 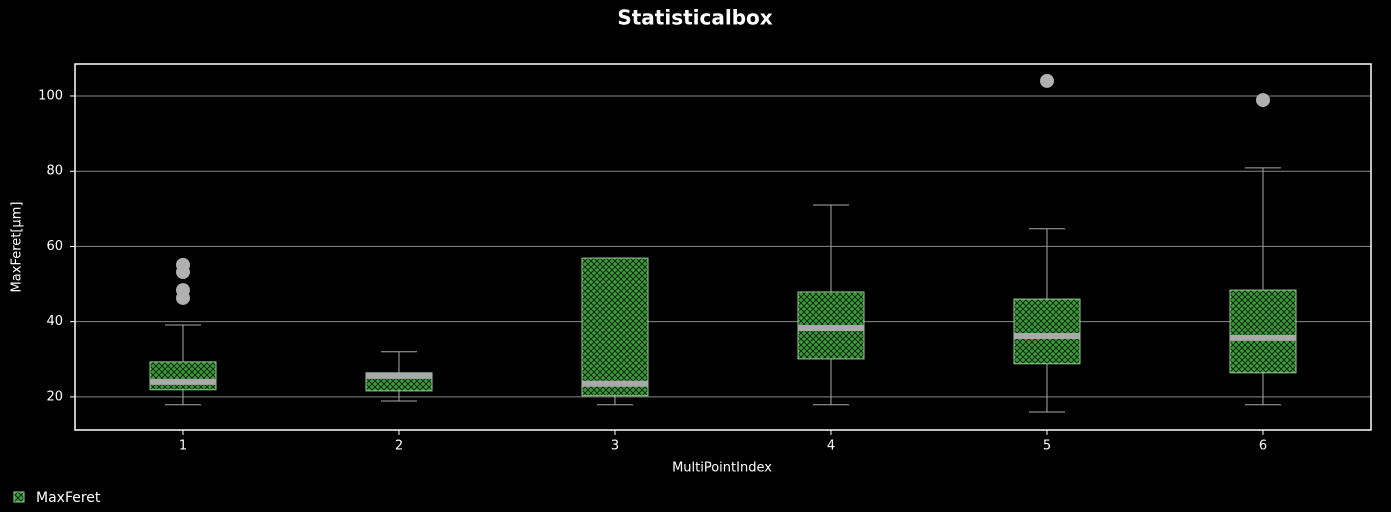 I want to click on x-tick-label: 4, so click(x=831, y=446).